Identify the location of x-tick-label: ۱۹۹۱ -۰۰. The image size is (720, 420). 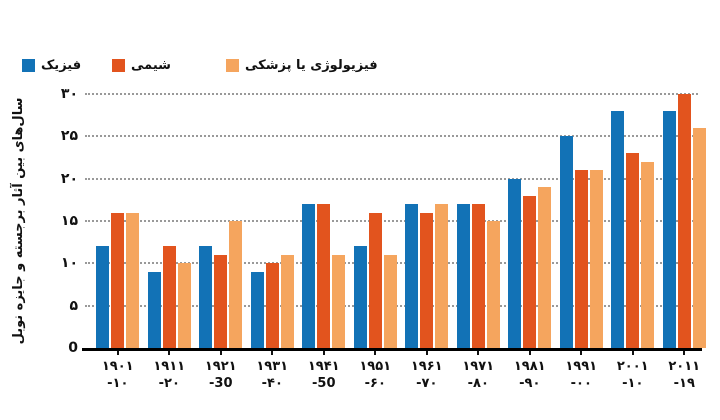
(582, 372).